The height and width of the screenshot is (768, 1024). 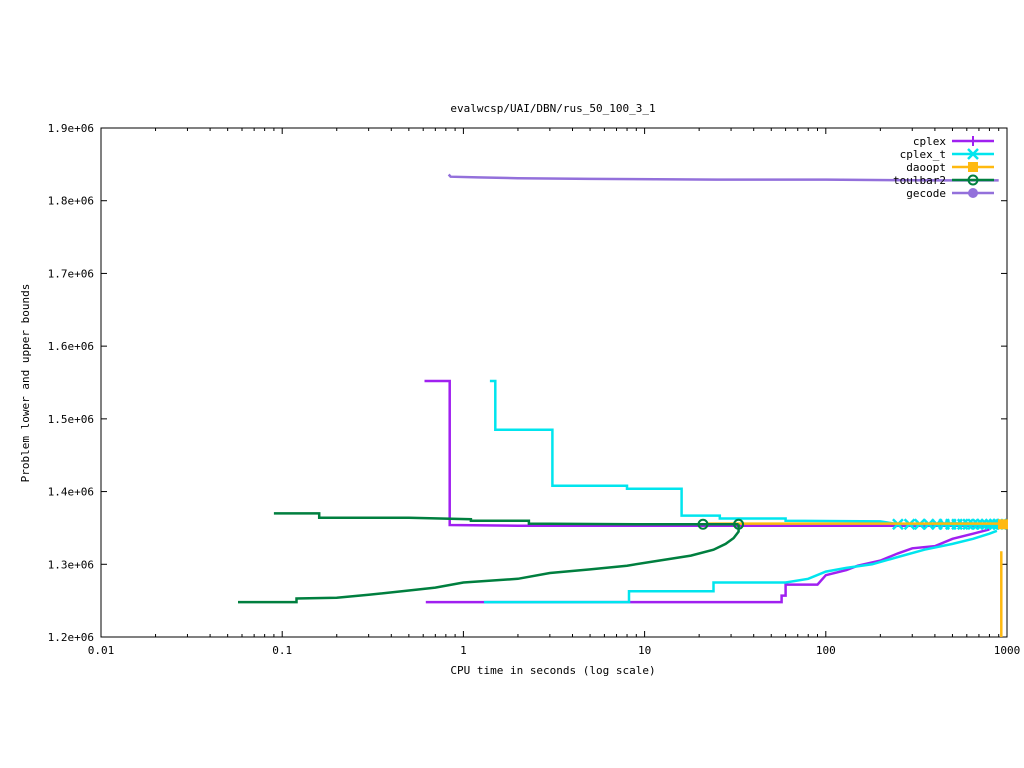 What do you see at coordinates (101, 650) in the screenshot?
I see `x-tick-label: 0.01` at bounding box center [101, 650].